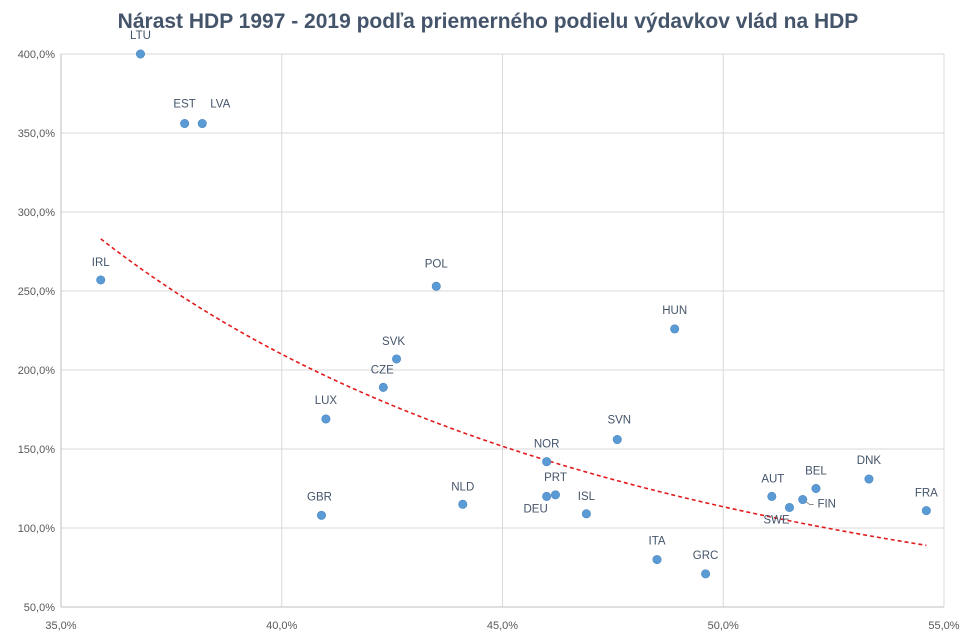 This screenshot has height=640, width=970. What do you see at coordinates (37, 213) in the screenshot?
I see `y-tick-label: 300,0%` at bounding box center [37, 213].